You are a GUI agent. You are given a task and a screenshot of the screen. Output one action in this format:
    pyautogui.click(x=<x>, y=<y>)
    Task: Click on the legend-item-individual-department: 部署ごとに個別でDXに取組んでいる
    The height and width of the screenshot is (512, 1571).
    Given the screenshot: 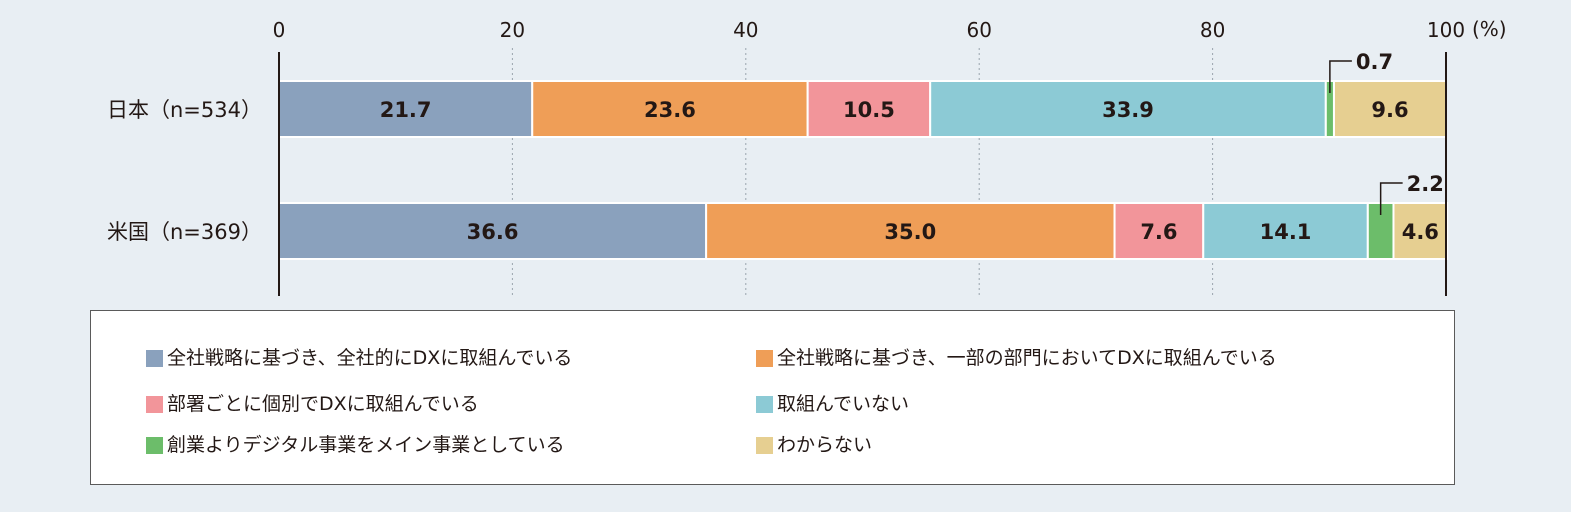 What is the action you would take?
    pyautogui.click(x=312, y=404)
    